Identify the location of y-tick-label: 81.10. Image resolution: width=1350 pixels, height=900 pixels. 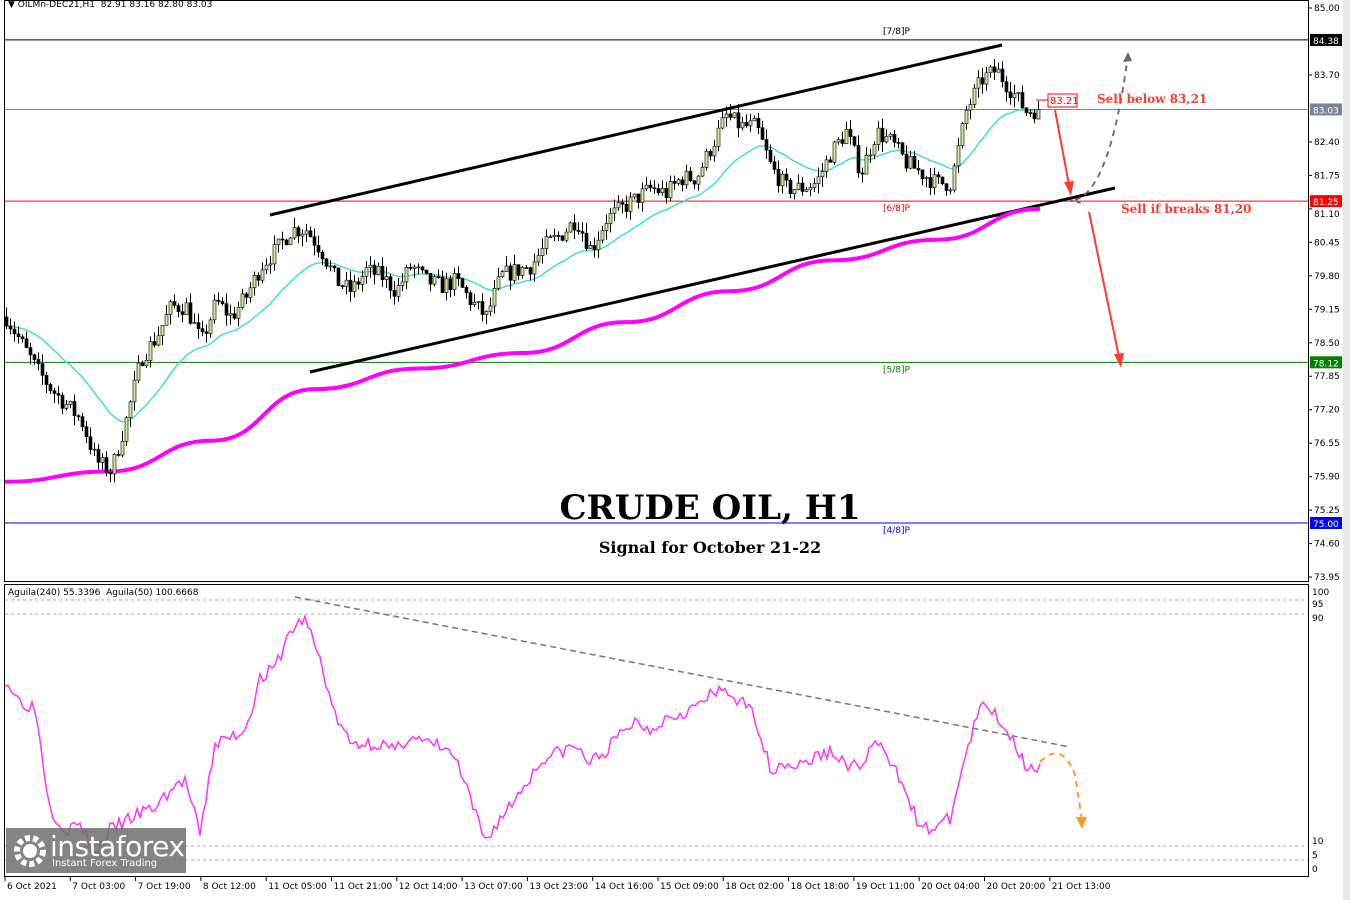
(1327, 215).